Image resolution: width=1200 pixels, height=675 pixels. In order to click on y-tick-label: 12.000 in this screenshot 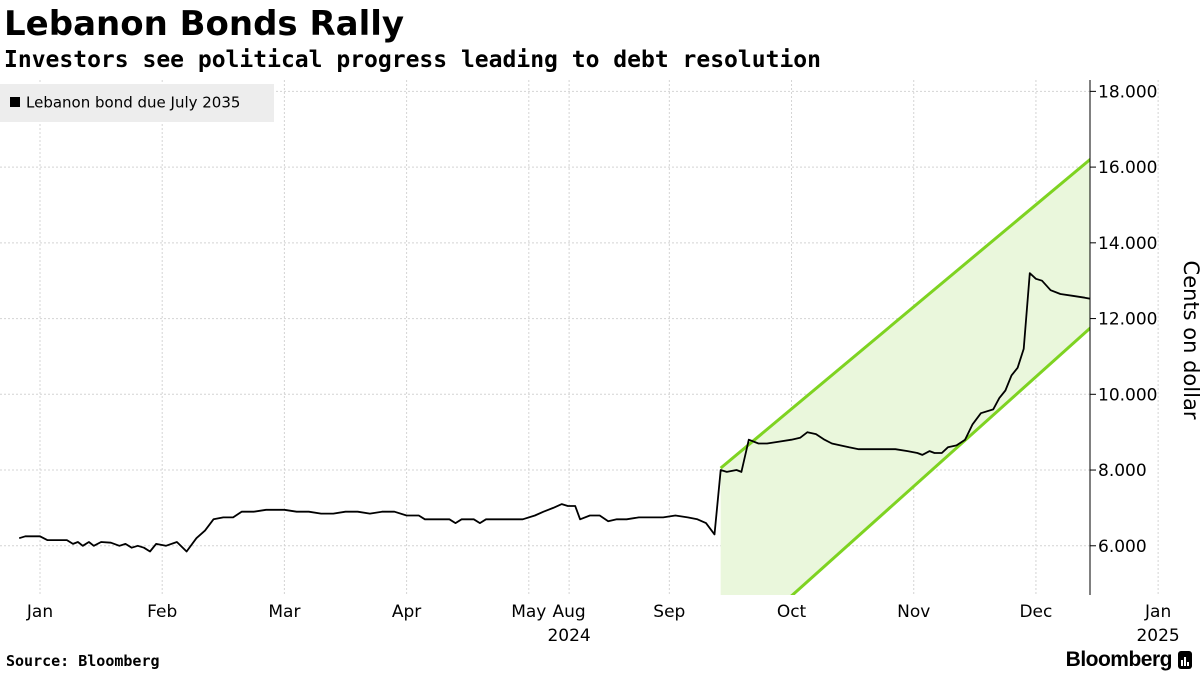, I will do `click(1127, 320)`.